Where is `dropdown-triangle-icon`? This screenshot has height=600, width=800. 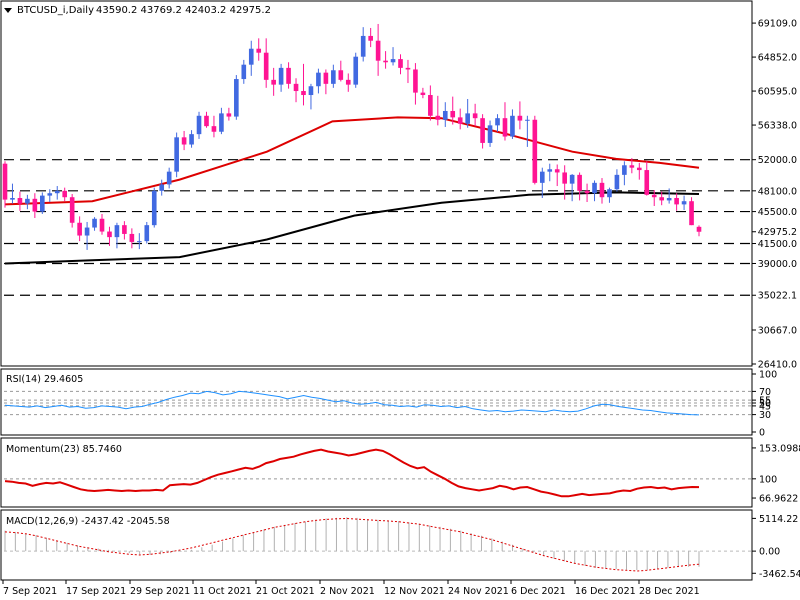 dropdown-triangle-icon is located at coordinates (8, 10).